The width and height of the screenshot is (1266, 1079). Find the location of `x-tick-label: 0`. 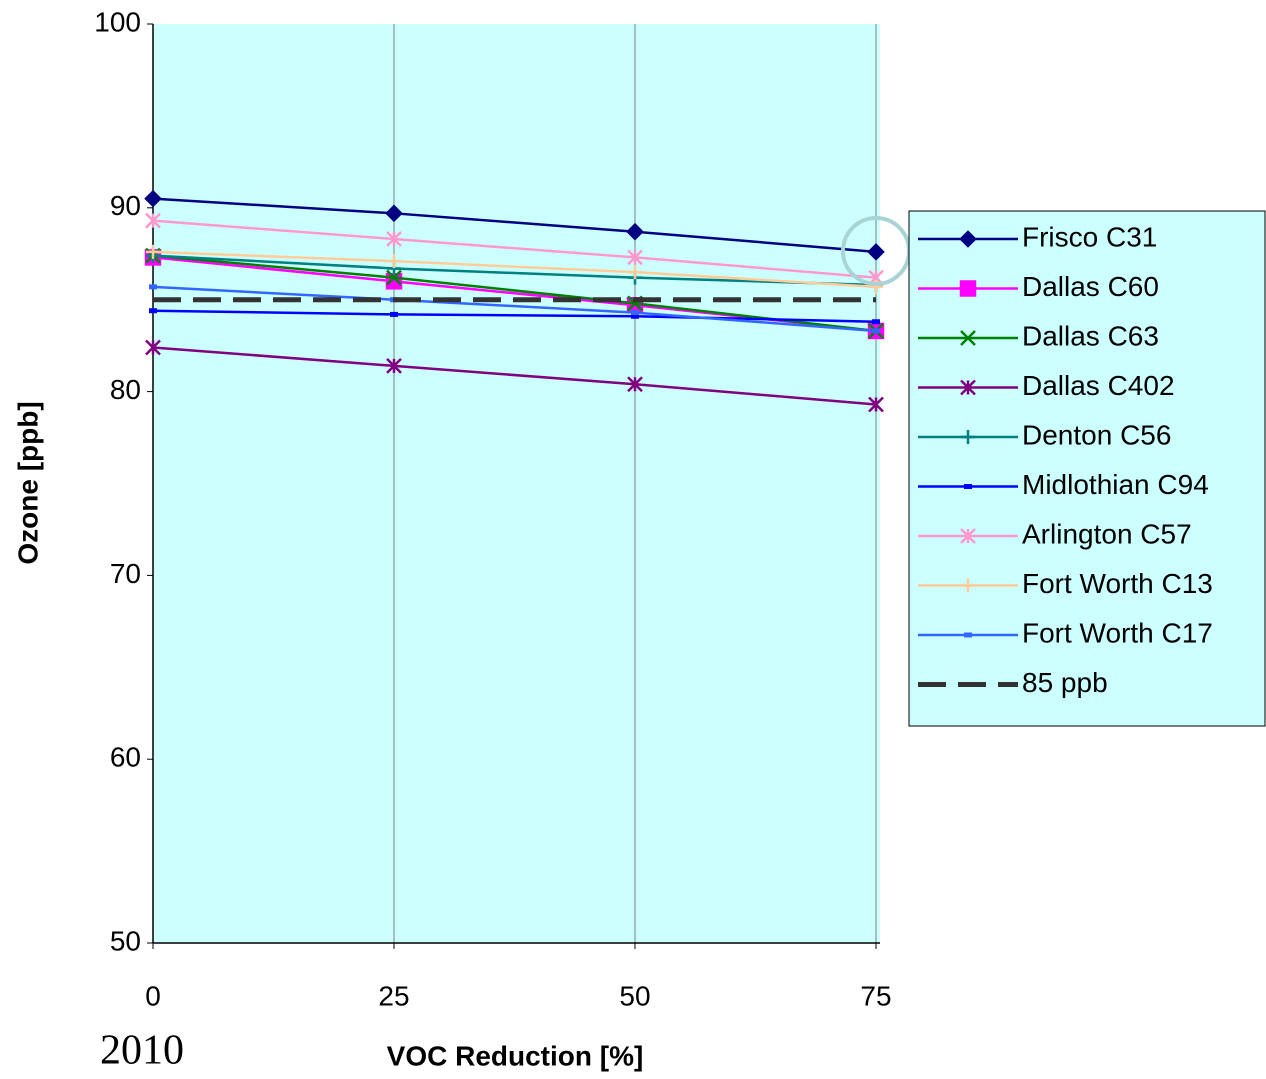

x-tick-label: 0 is located at coordinates (153, 995).